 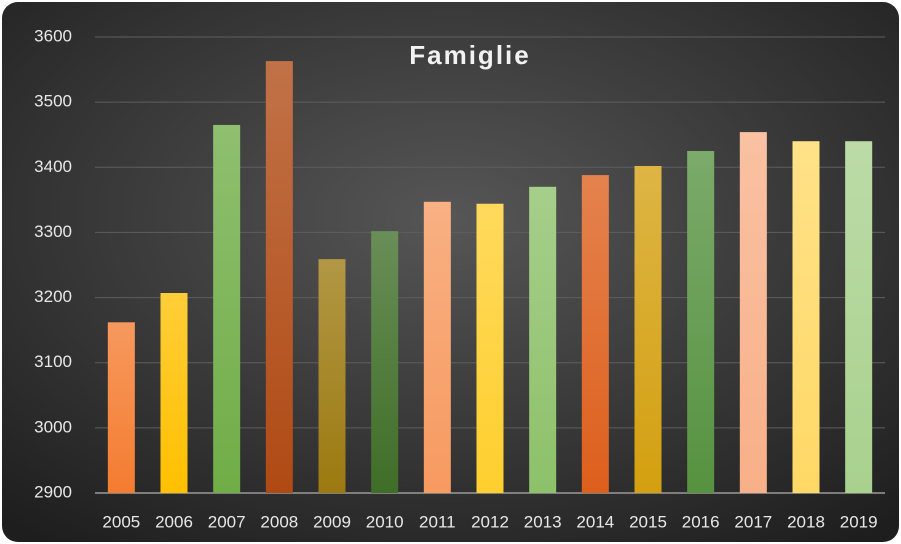 I want to click on x-tick-label: 2011, so click(x=437, y=521).